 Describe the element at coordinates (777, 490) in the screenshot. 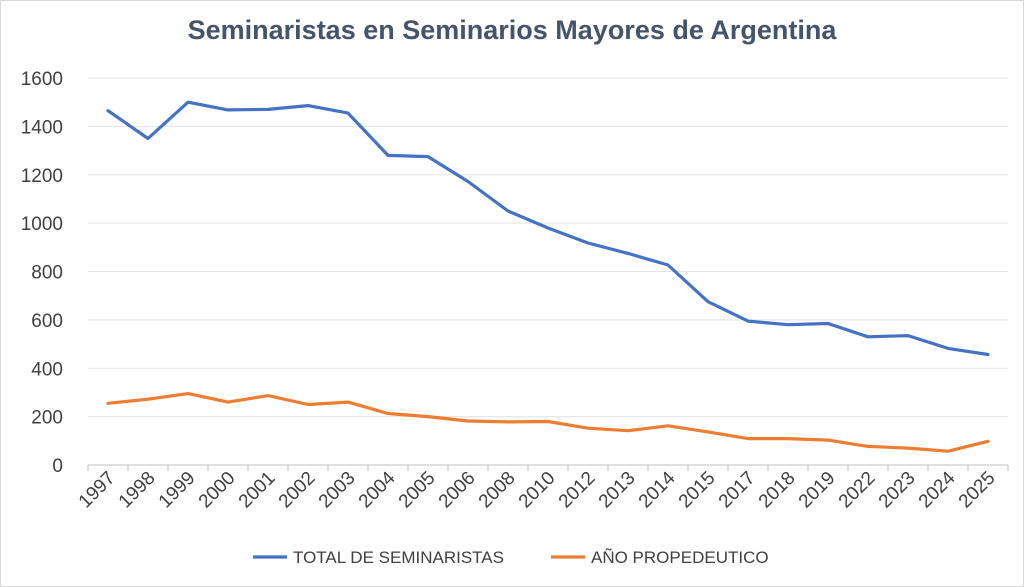

I see `x-tick-label: 2018` at that location.